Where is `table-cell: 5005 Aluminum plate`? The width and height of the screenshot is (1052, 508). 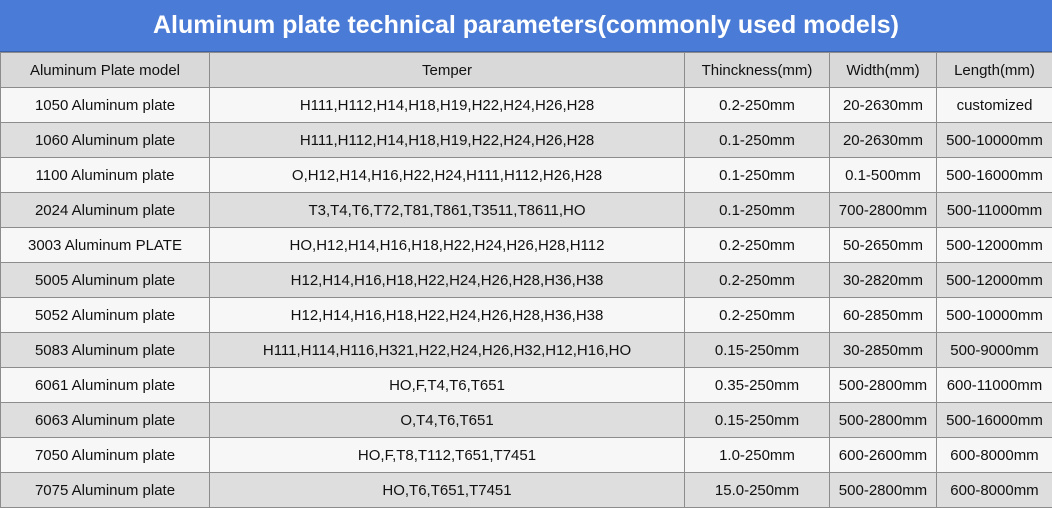 table-cell: 5005 Aluminum plate is located at coordinates (105, 280).